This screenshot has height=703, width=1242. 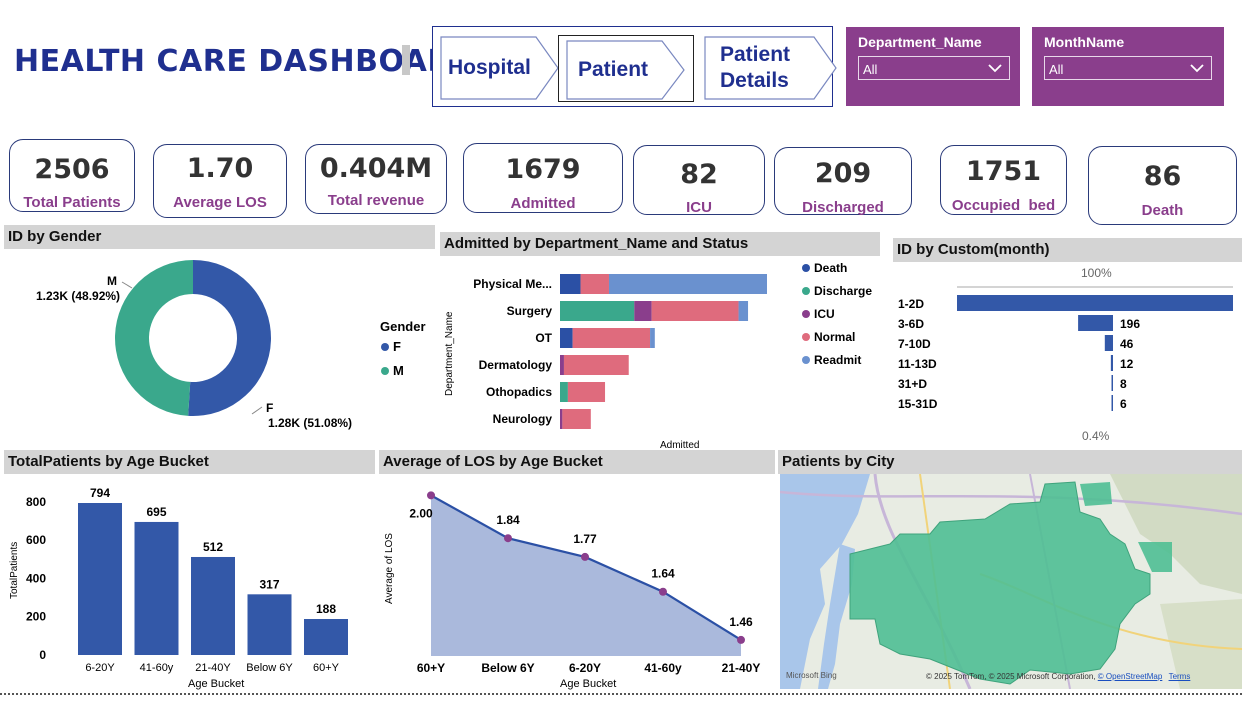 I want to click on chevron-down-icon, so click(x=1197, y=68).